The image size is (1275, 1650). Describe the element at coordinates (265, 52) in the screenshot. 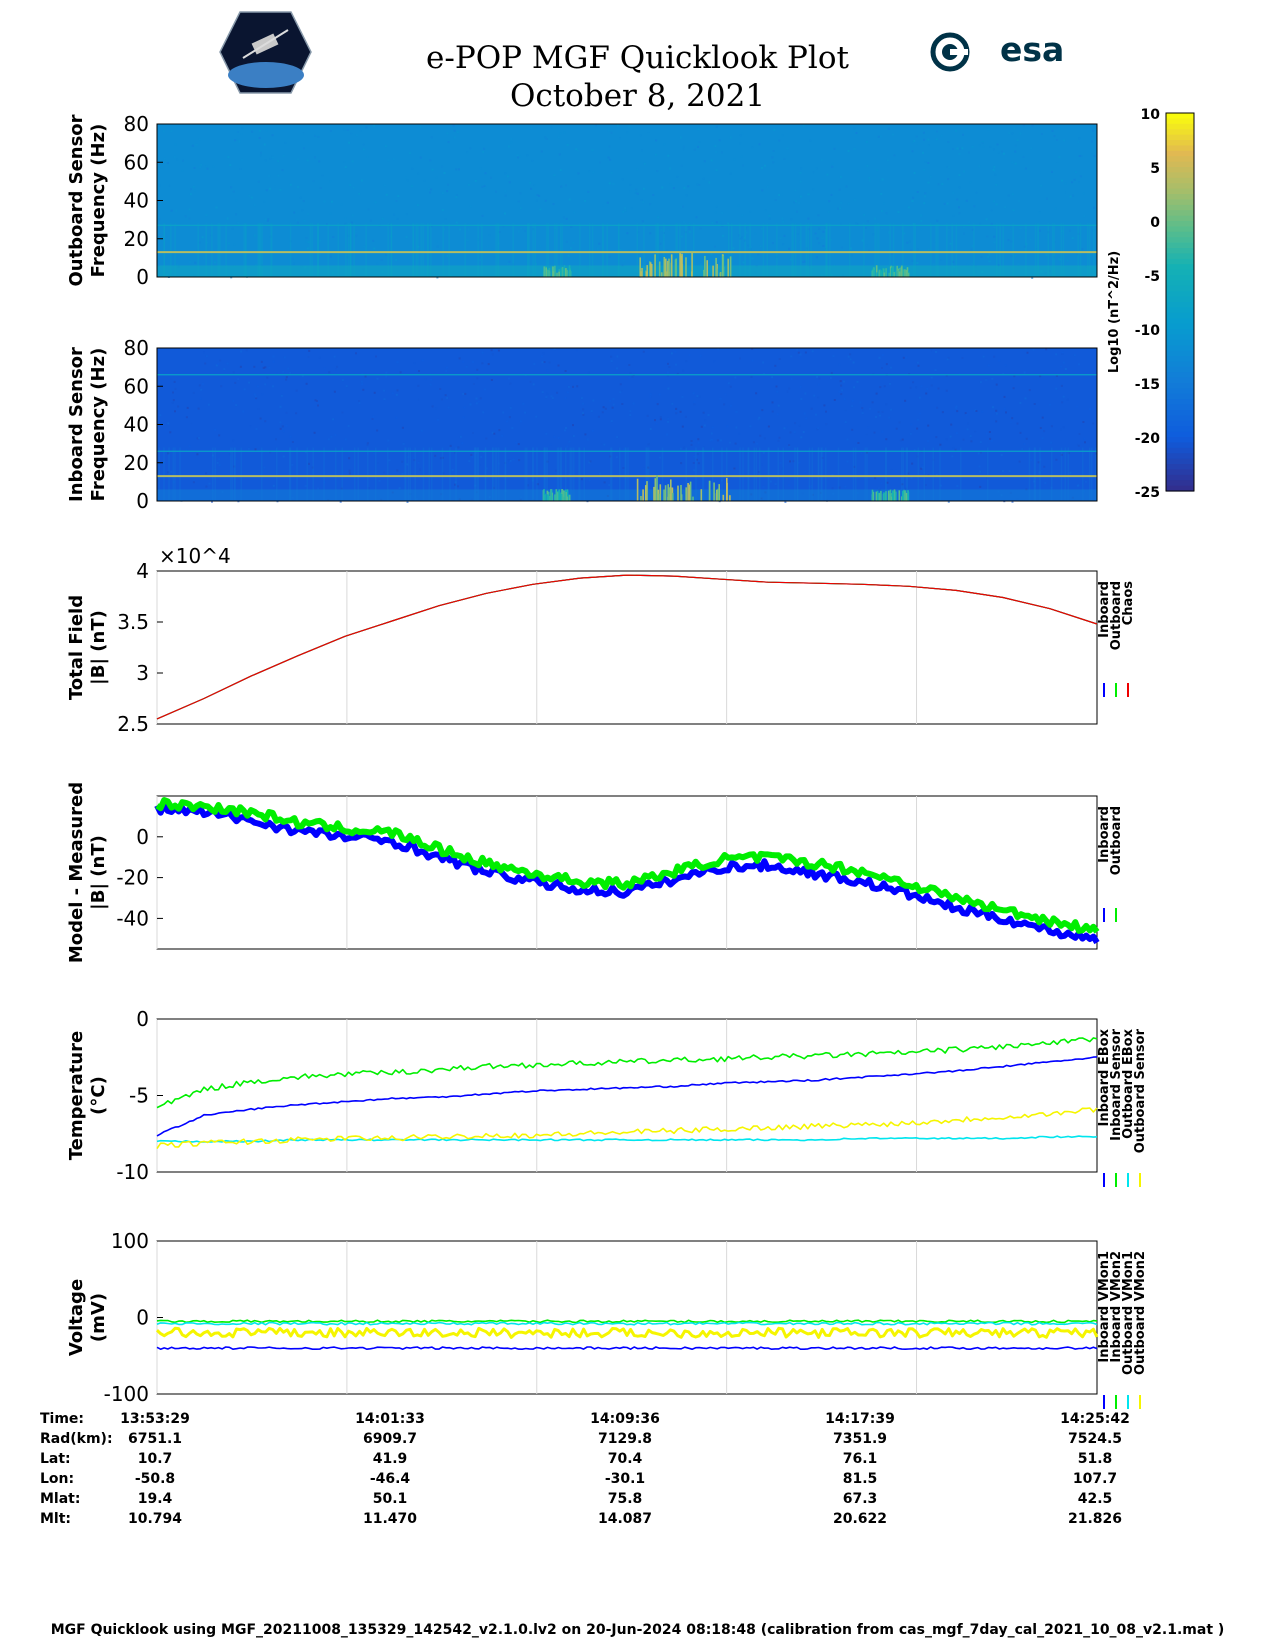

I see `cassiope-logo` at that location.